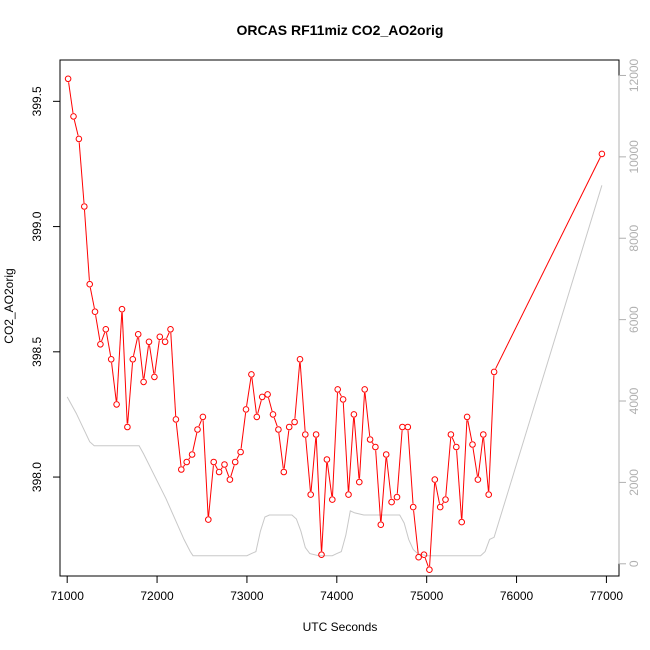 The height and width of the screenshot is (650, 650). What do you see at coordinates (634, 238) in the screenshot?
I see `y2-tick-label: 8000` at bounding box center [634, 238].